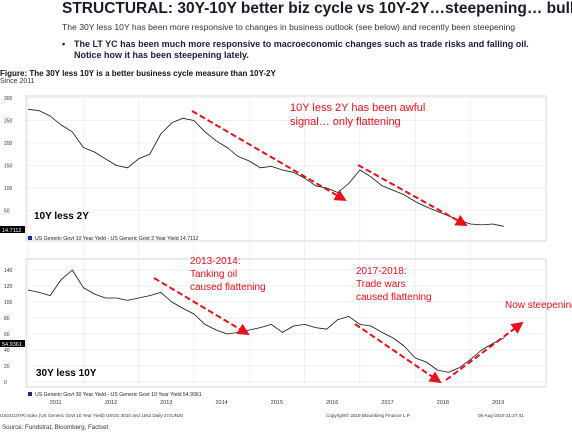 The width and height of the screenshot is (572, 433). Describe the element at coordinates (501, 415) in the screenshot. I see `footer-date: 05-Aug-2019 21:27:41` at that location.